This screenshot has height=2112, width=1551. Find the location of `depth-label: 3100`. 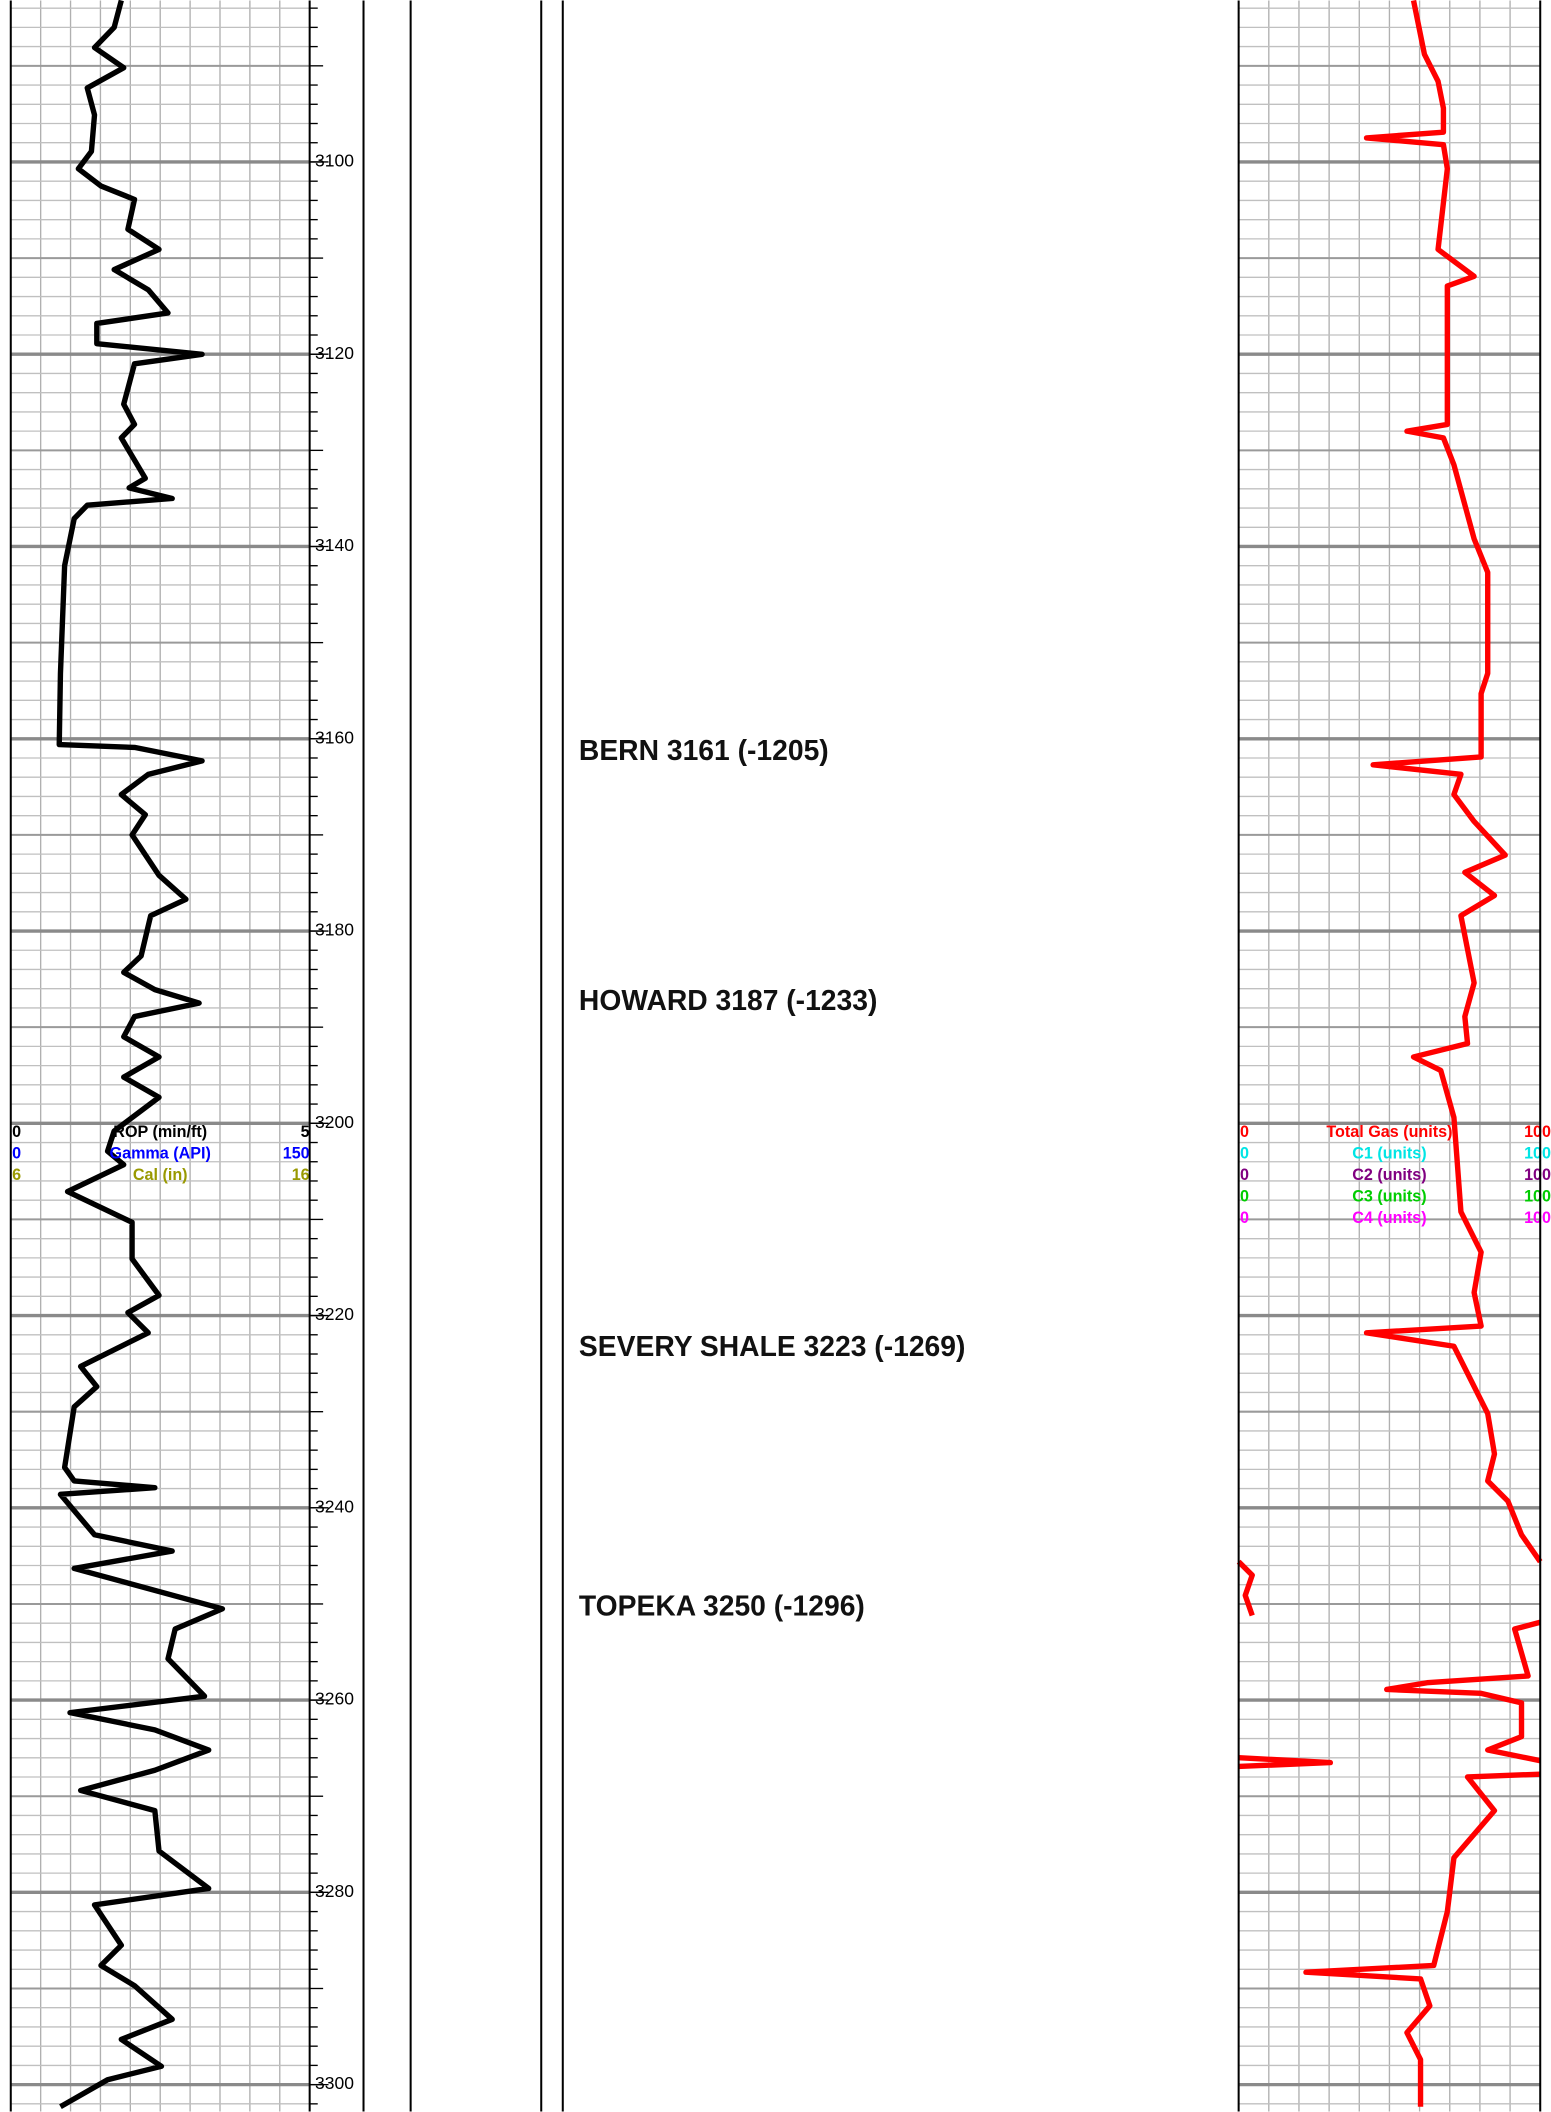

depth-label: 3100 is located at coordinates (334, 161).